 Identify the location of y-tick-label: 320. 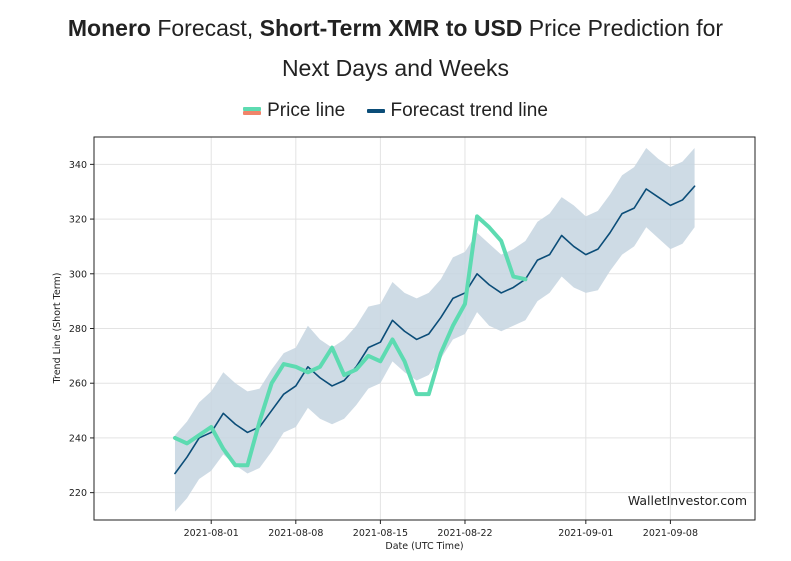
(78, 220).